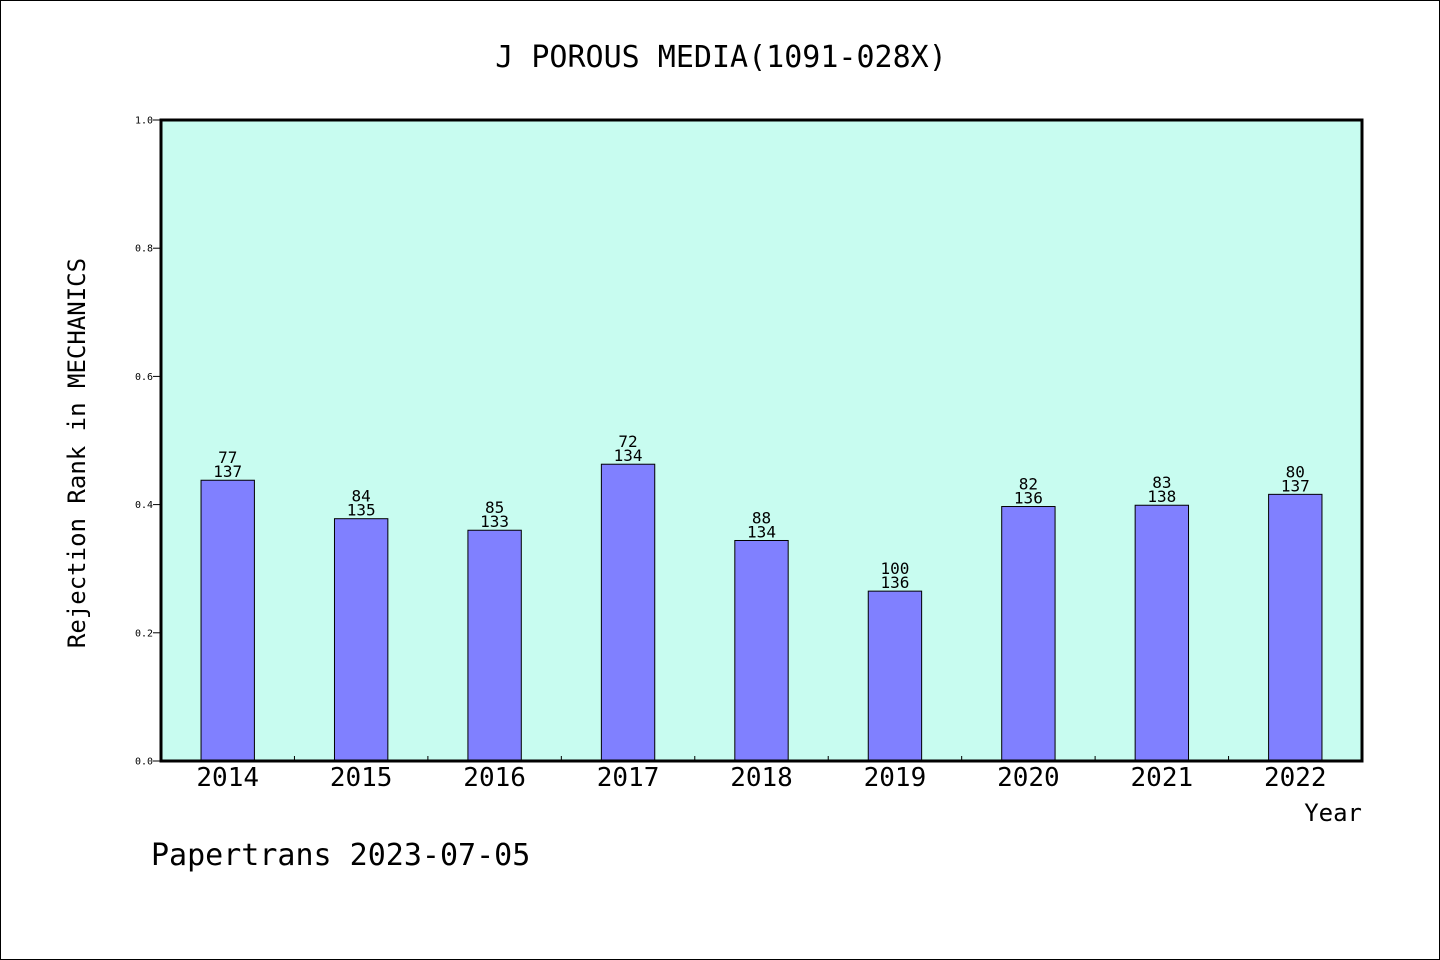 The width and height of the screenshot is (1440, 960). What do you see at coordinates (895, 778) in the screenshot?
I see `x-tick-label: 2019` at bounding box center [895, 778].